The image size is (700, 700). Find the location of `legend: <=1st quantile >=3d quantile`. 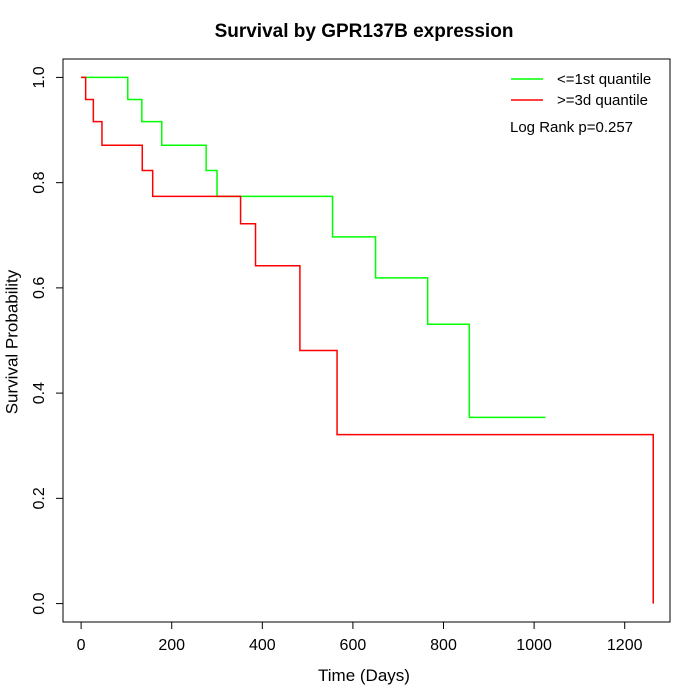

legend: <=1st quantile >=3d quantile is located at coordinates (581, 90).